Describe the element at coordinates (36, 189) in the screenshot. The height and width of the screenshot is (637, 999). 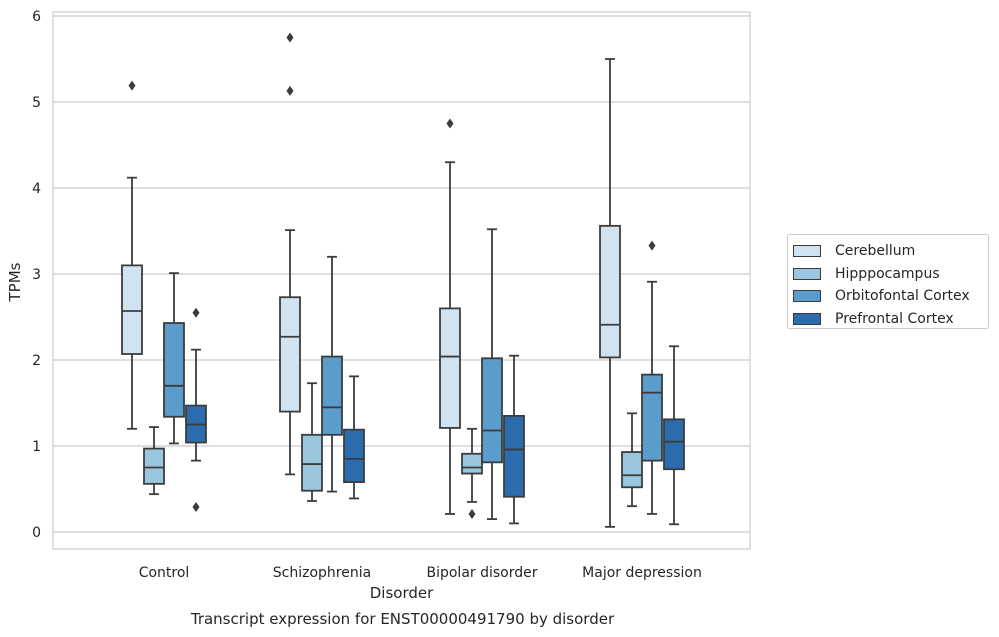
I see `y-tick-label: 4` at that location.